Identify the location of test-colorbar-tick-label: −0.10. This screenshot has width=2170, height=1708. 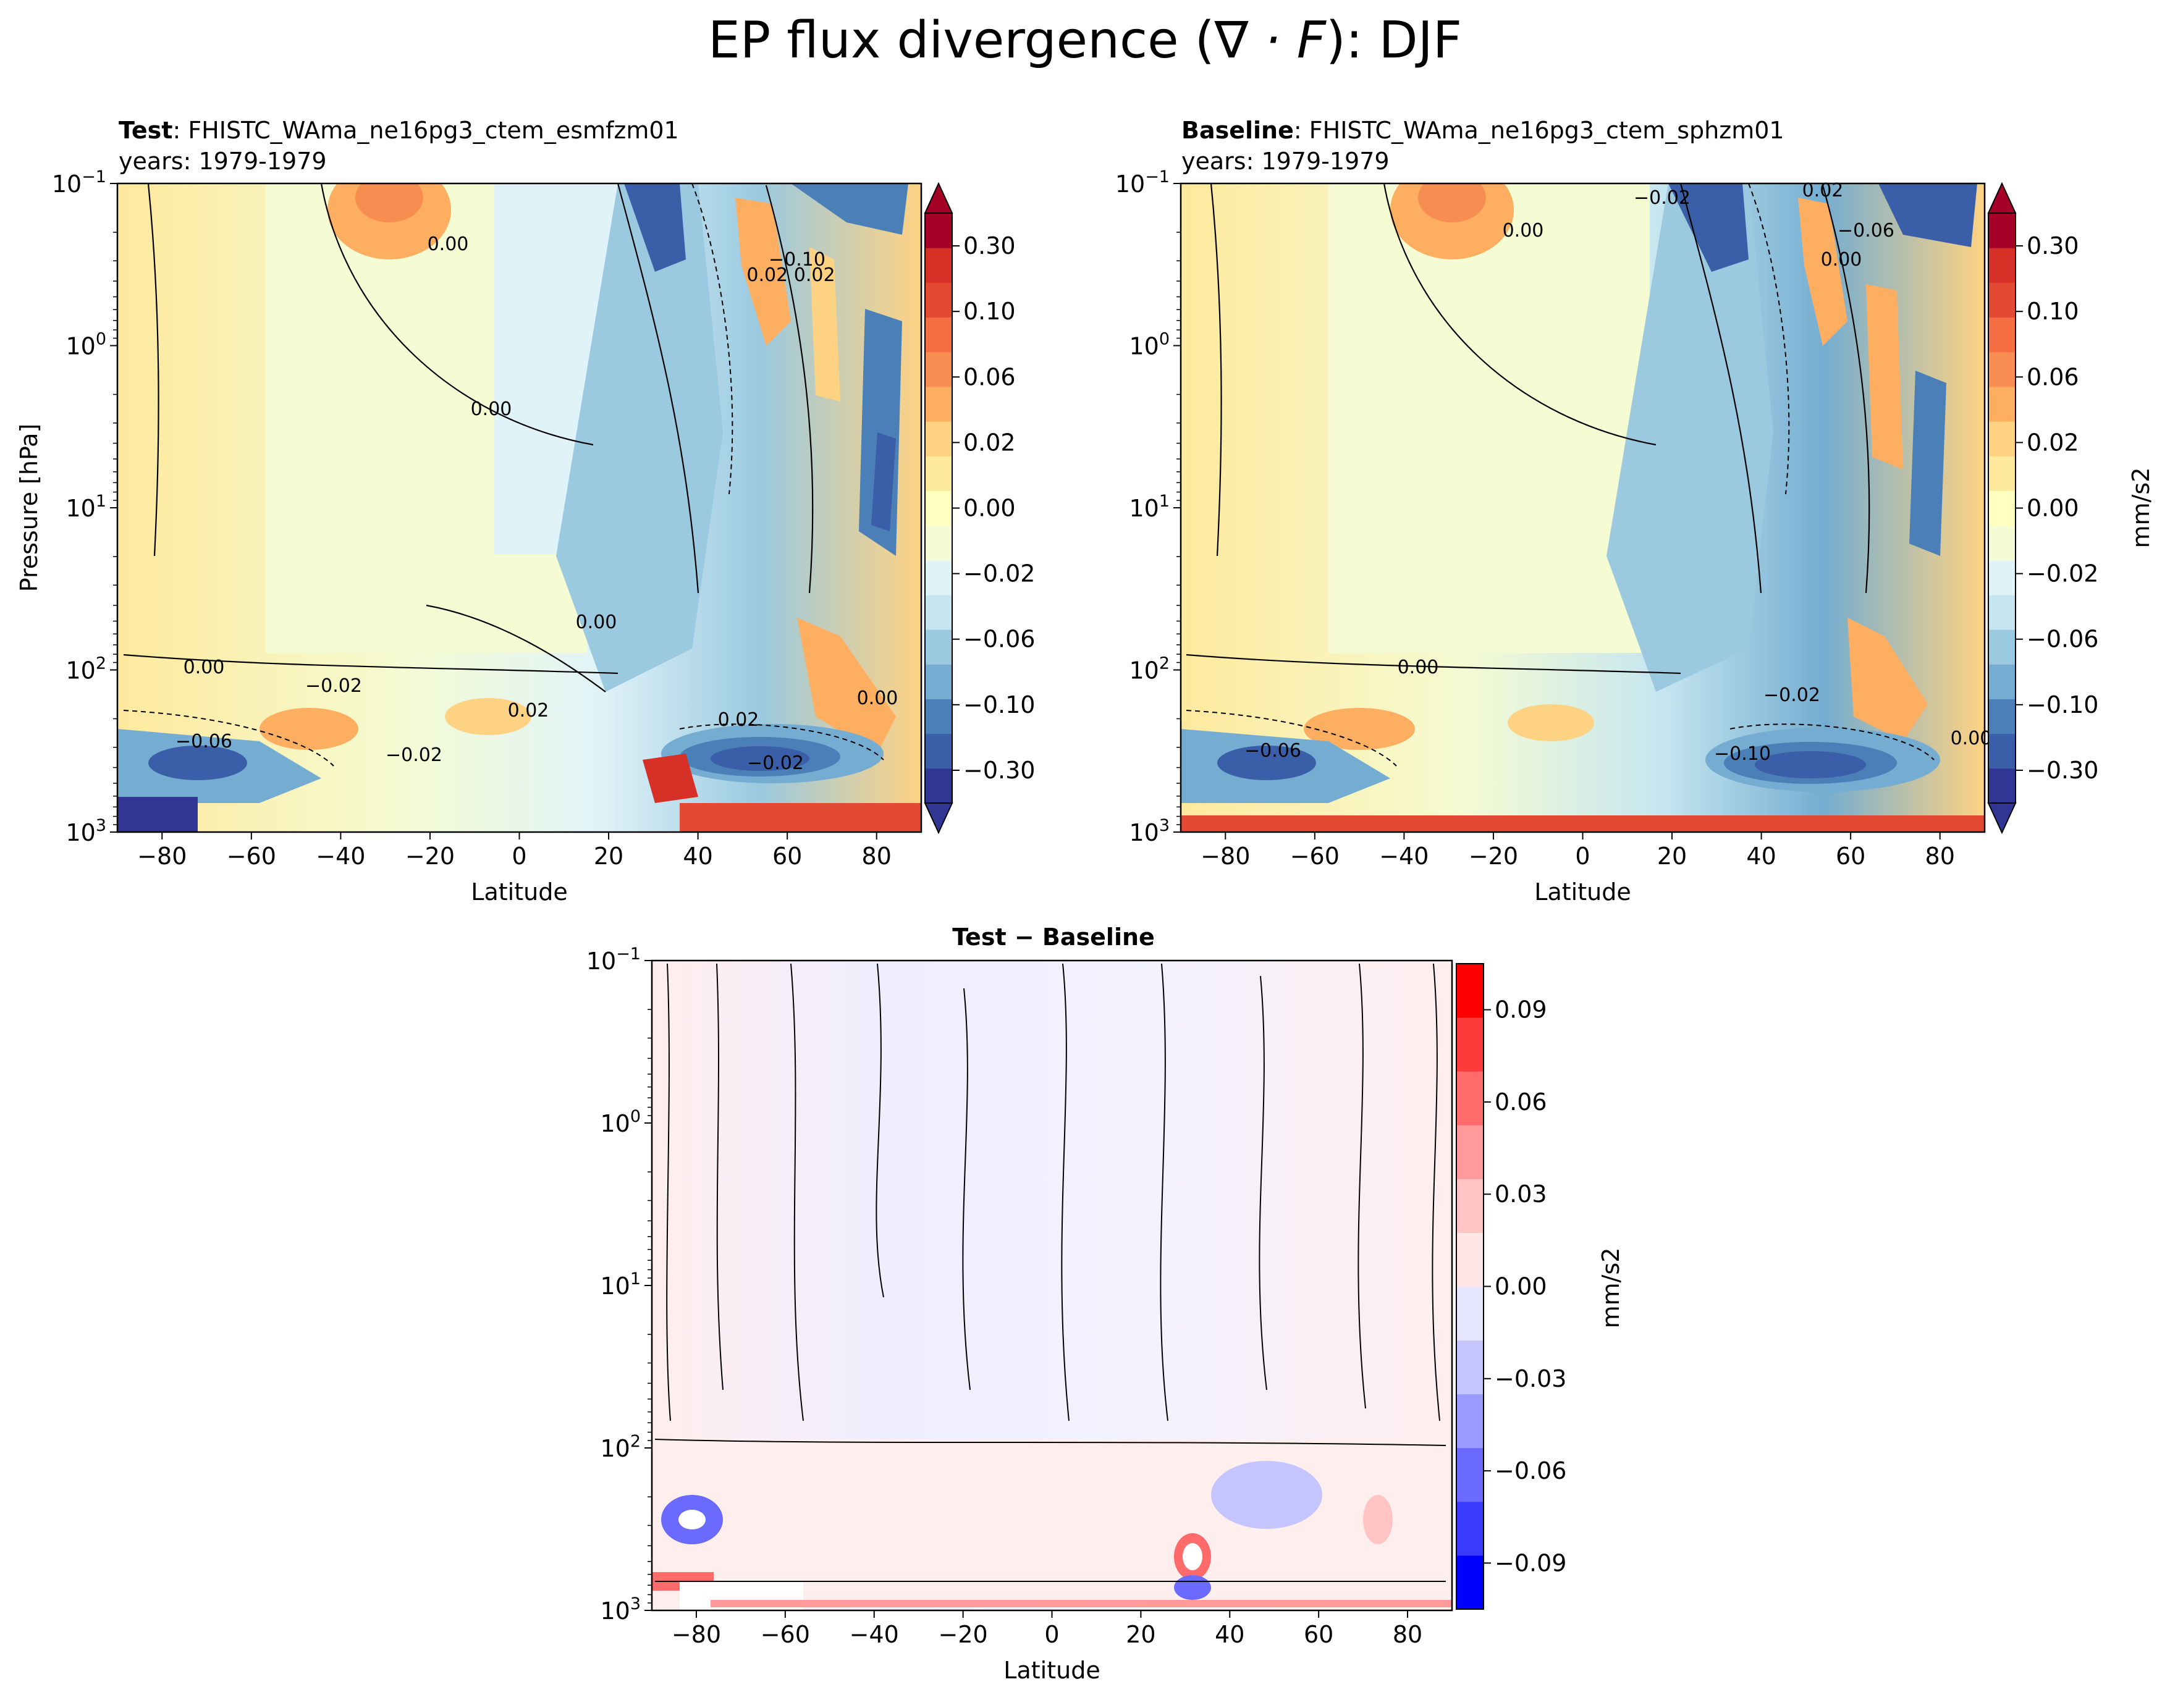
(999, 704).